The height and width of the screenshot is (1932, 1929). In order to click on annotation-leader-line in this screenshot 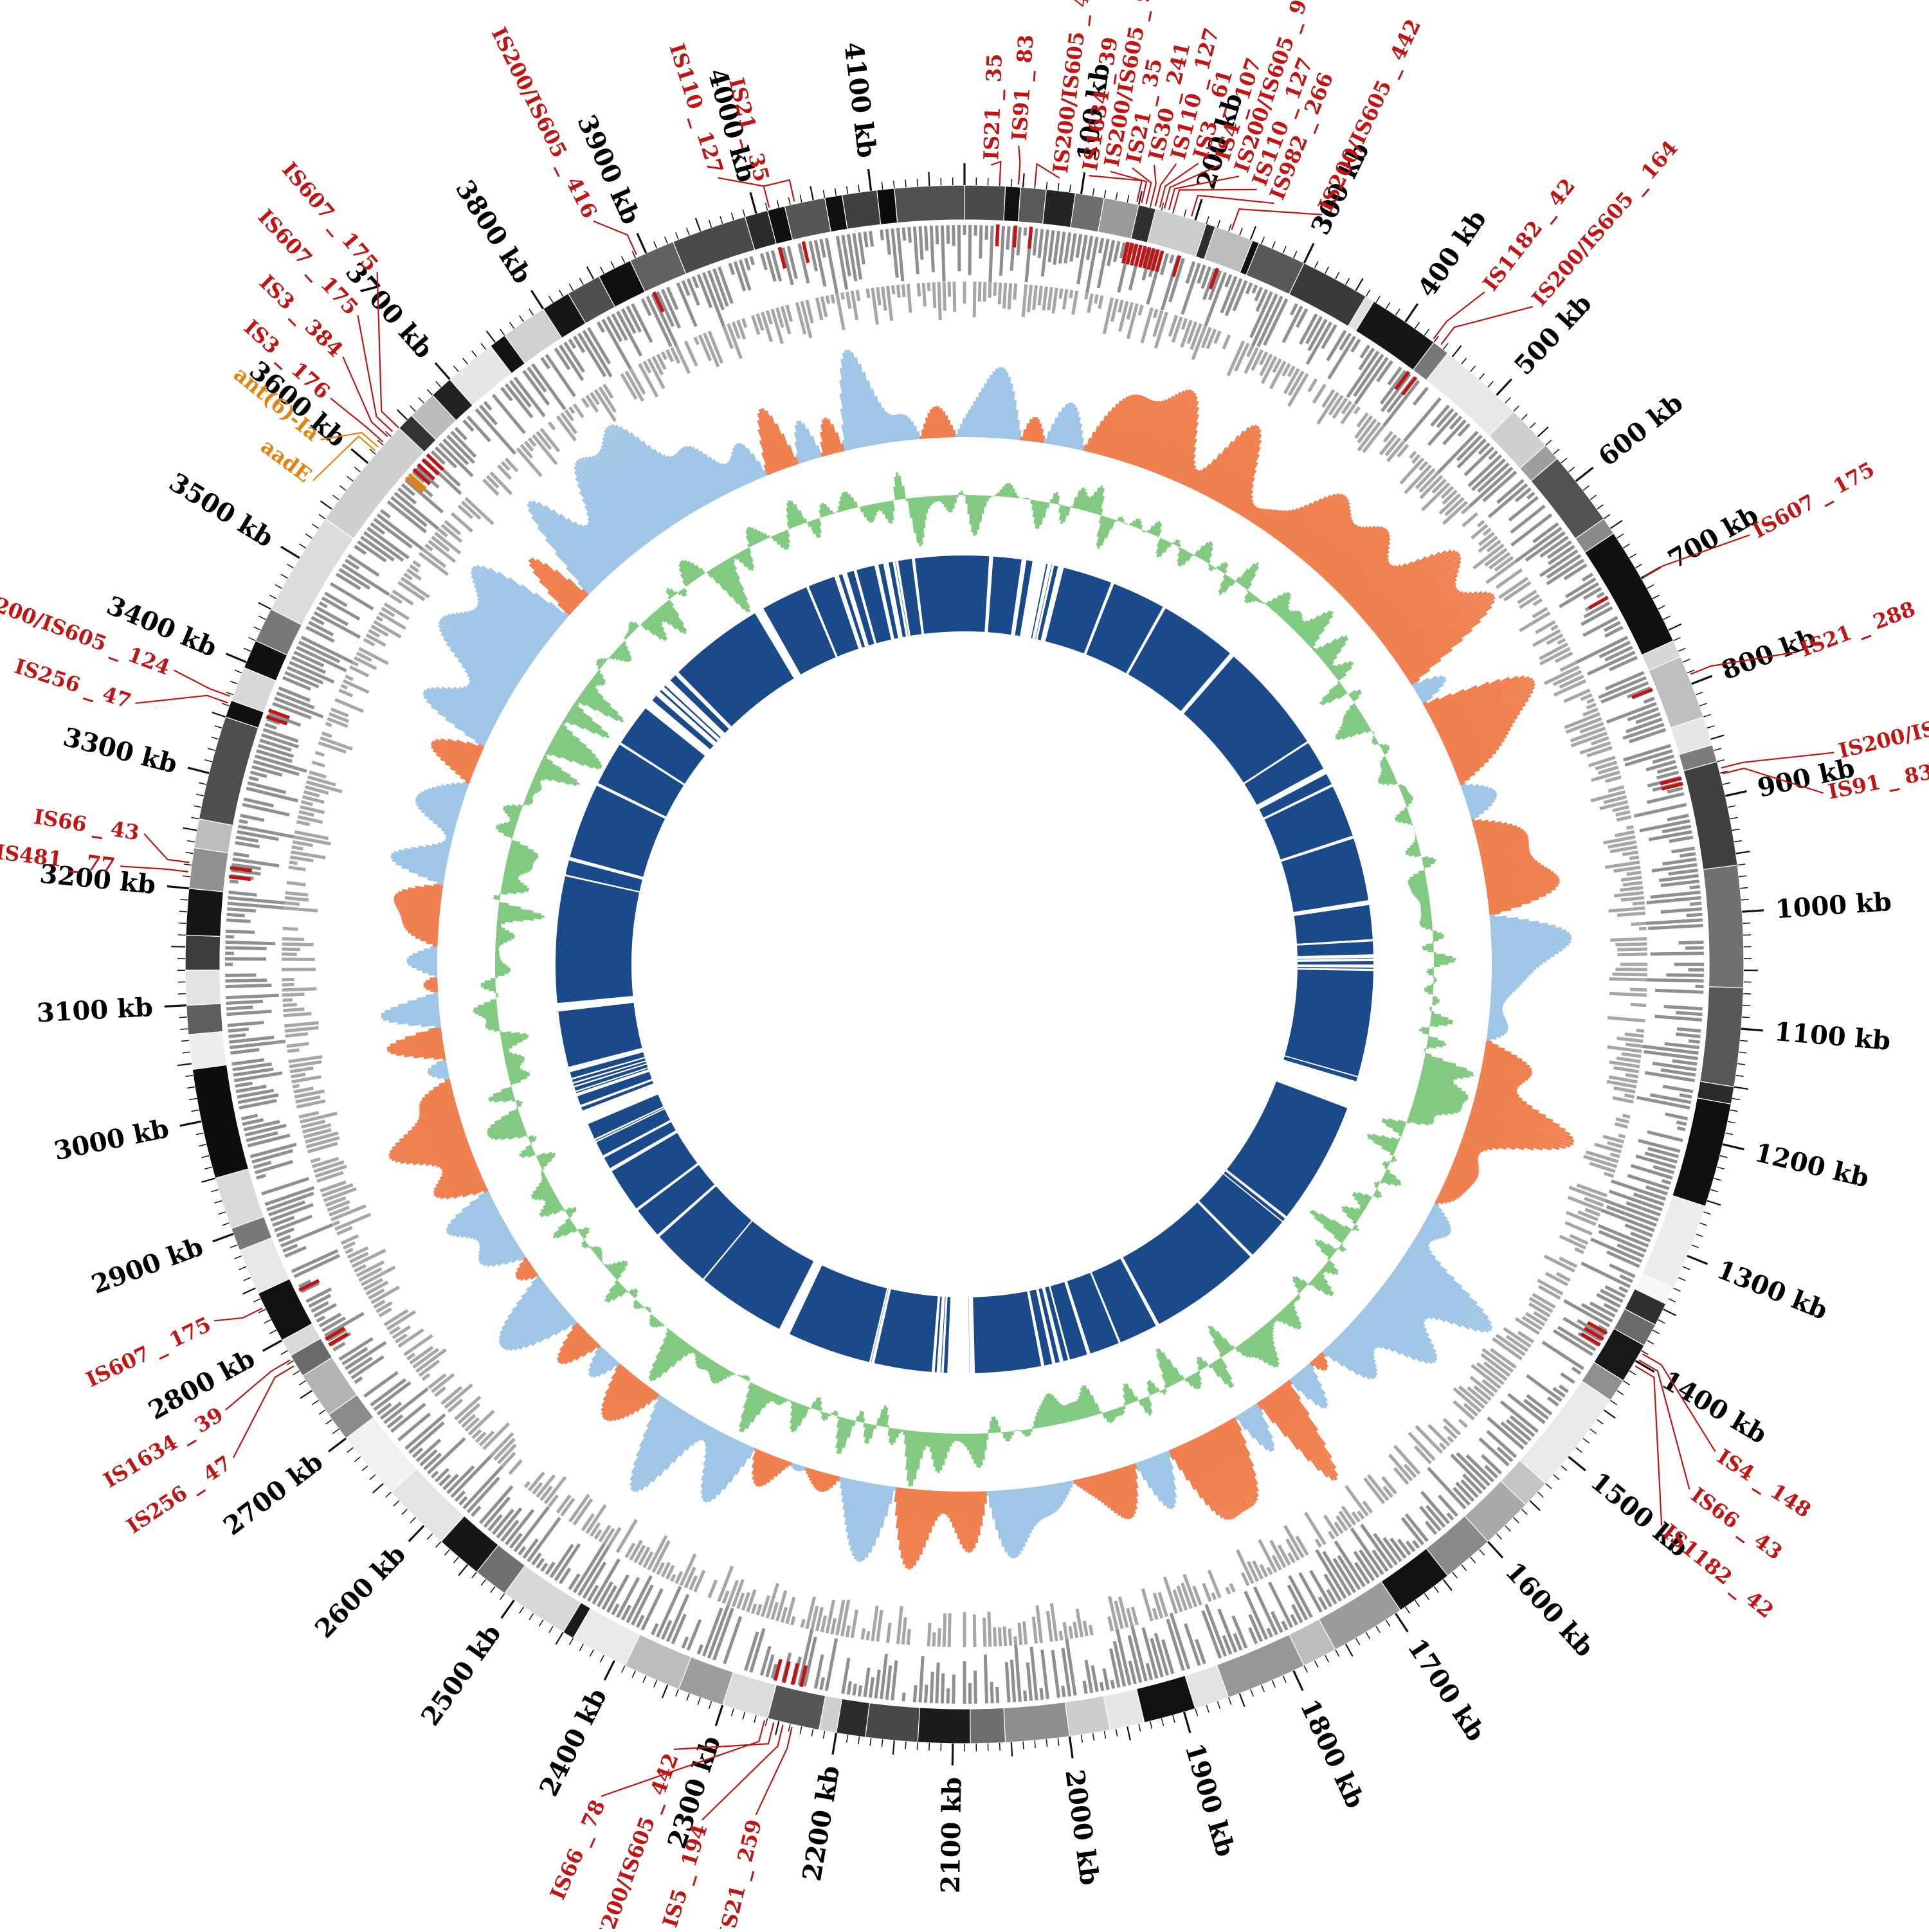, I will do `click(202, 683)`.